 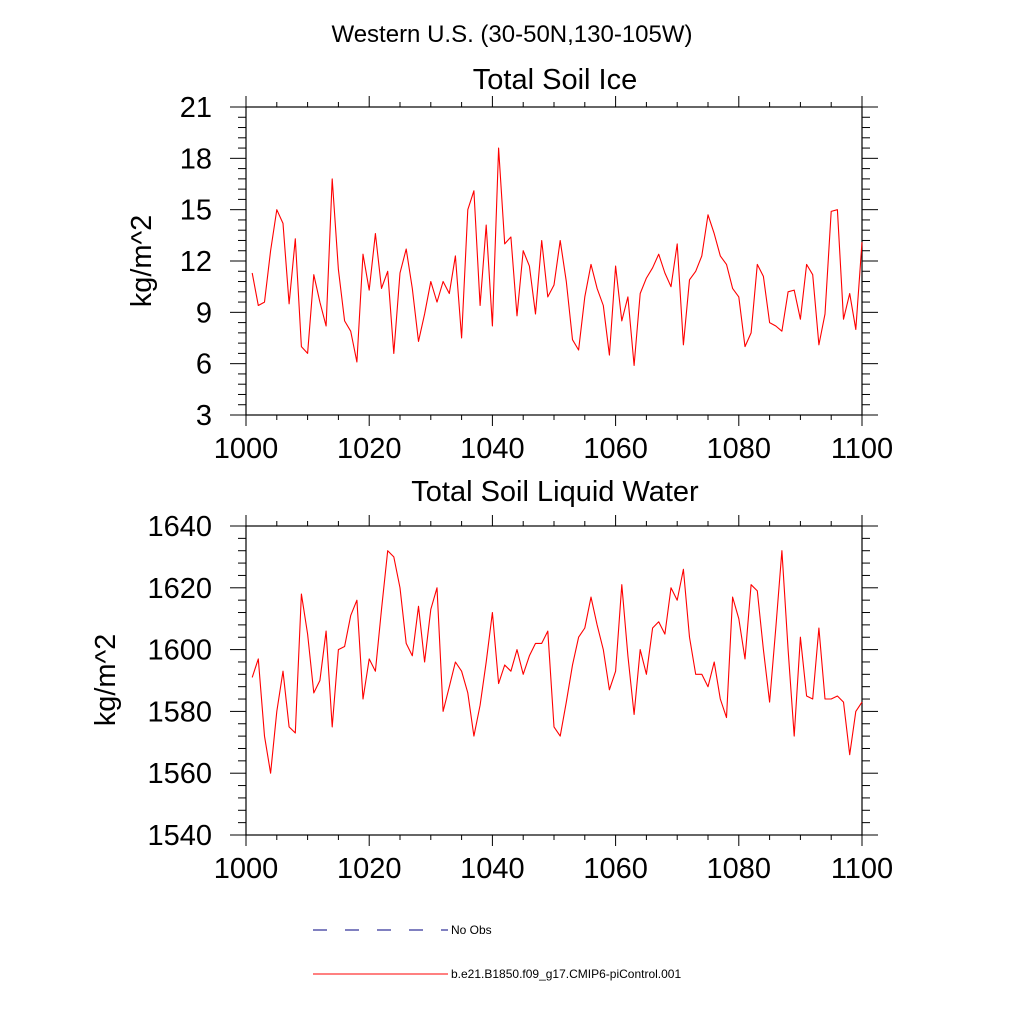 I want to click on series-line-soil-liquid-water, so click(x=557, y=662).